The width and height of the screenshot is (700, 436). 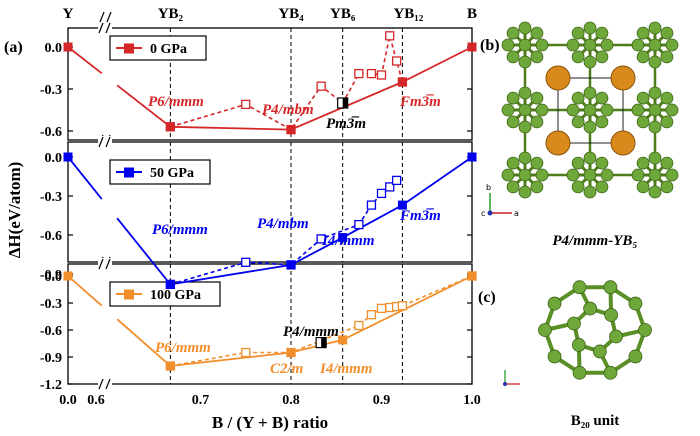 I want to click on composition-label: YB₆, so click(x=343, y=14).